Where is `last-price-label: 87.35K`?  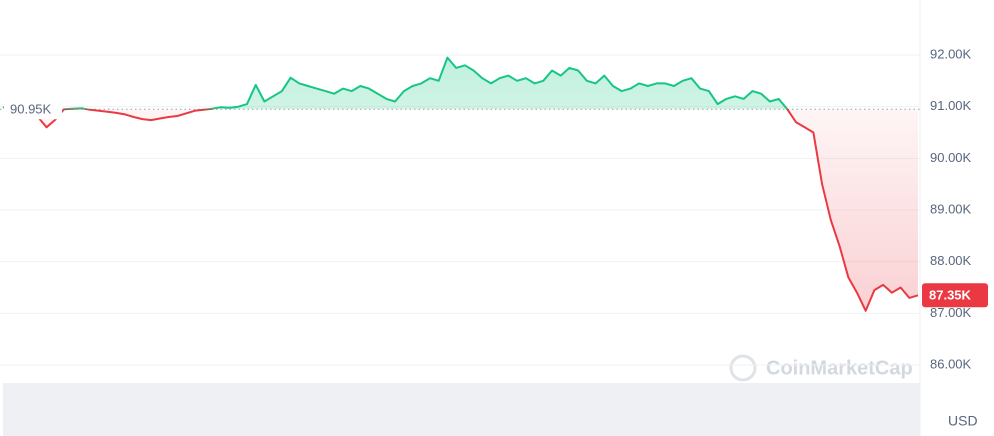 last-price-label: 87.35K is located at coordinates (950, 295).